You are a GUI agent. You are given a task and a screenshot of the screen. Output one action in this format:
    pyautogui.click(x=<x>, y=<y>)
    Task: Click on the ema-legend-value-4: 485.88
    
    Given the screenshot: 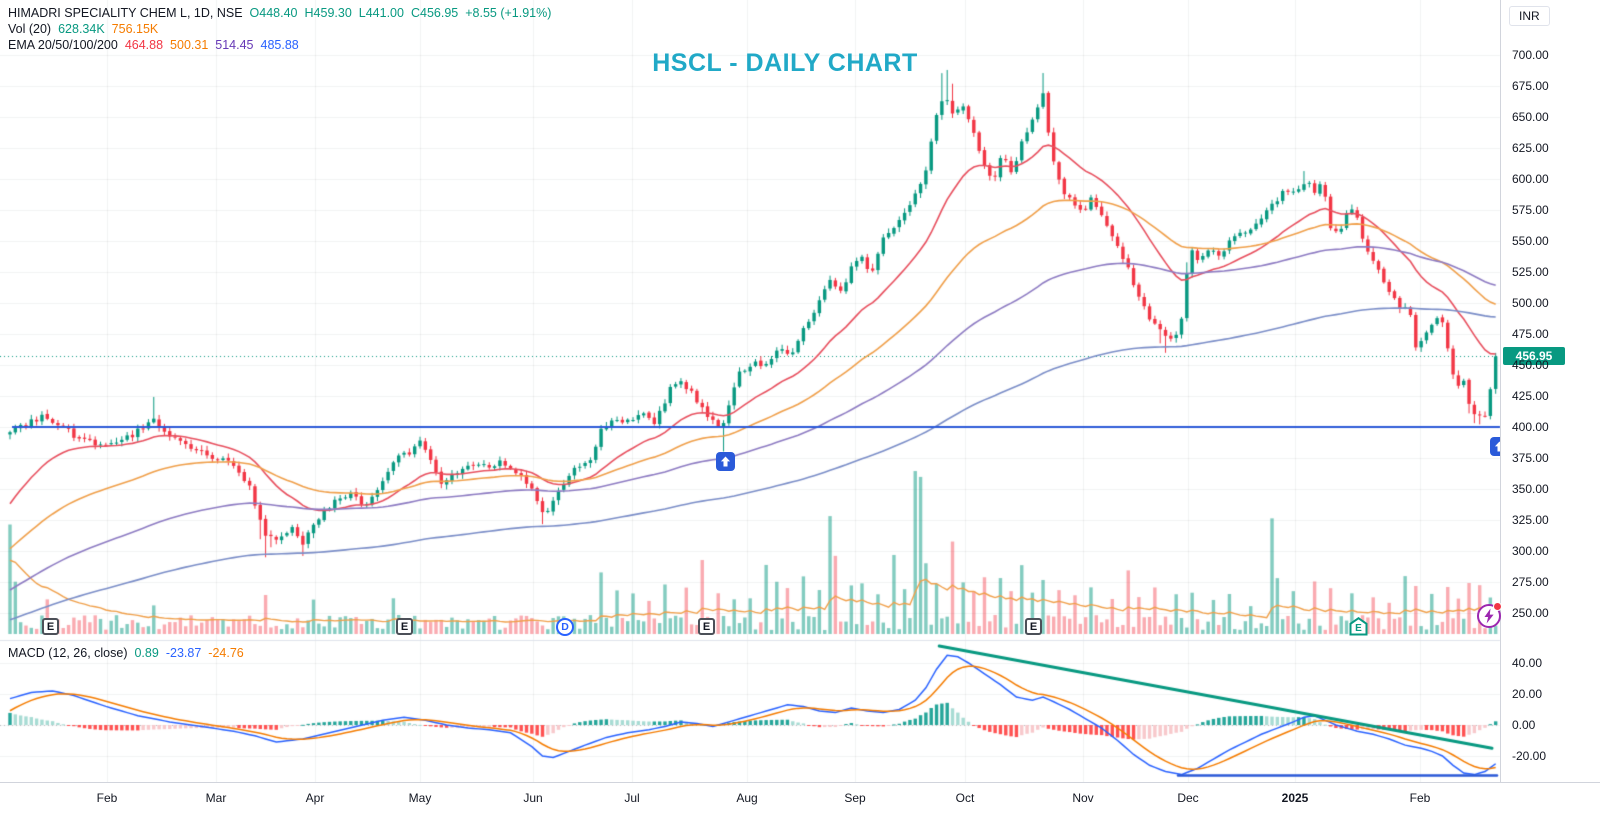 What is the action you would take?
    pyautogui.click(x=279, y=45)
    